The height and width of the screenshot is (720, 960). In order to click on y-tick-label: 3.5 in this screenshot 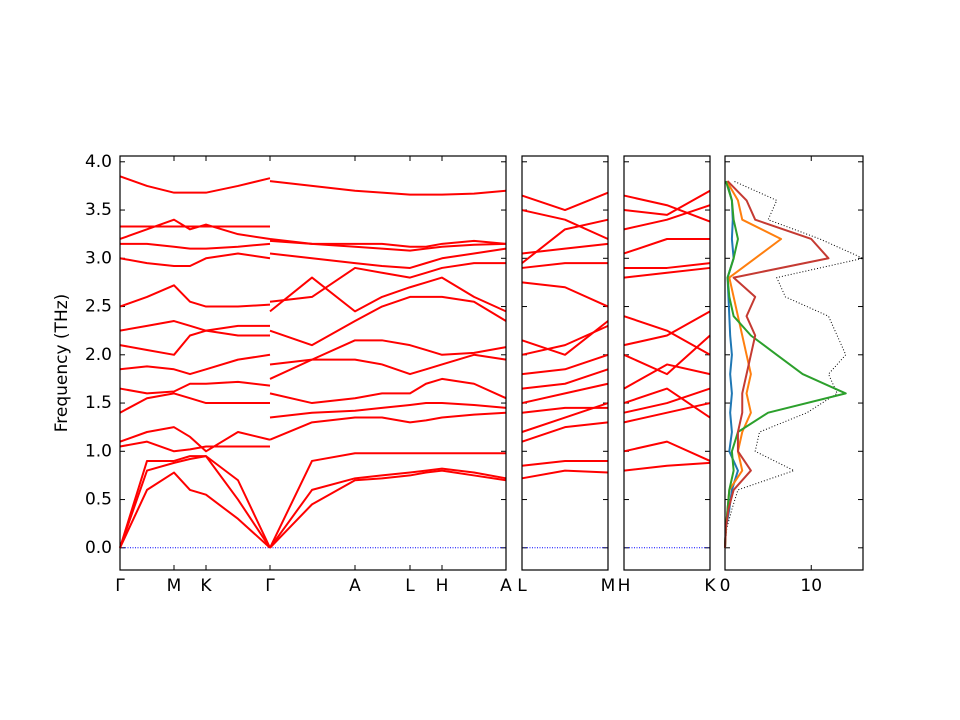, I will do `click(98, 210)`.